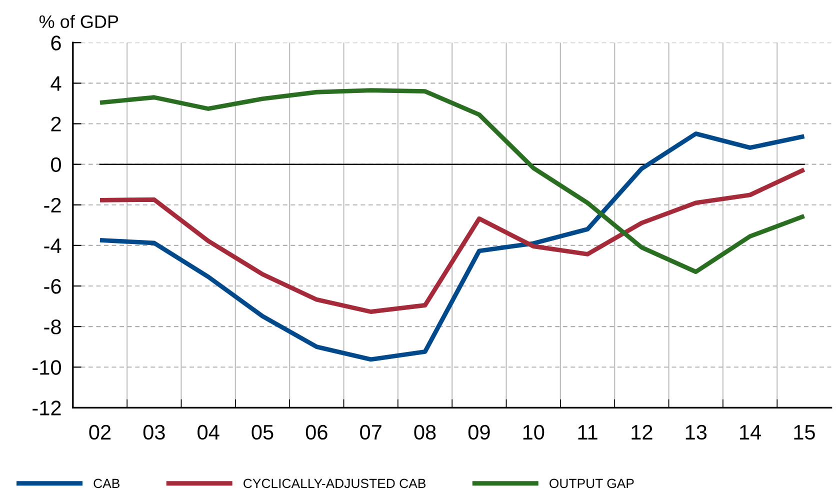  I want to click on x-tick-label: 10, so click(533, 432).